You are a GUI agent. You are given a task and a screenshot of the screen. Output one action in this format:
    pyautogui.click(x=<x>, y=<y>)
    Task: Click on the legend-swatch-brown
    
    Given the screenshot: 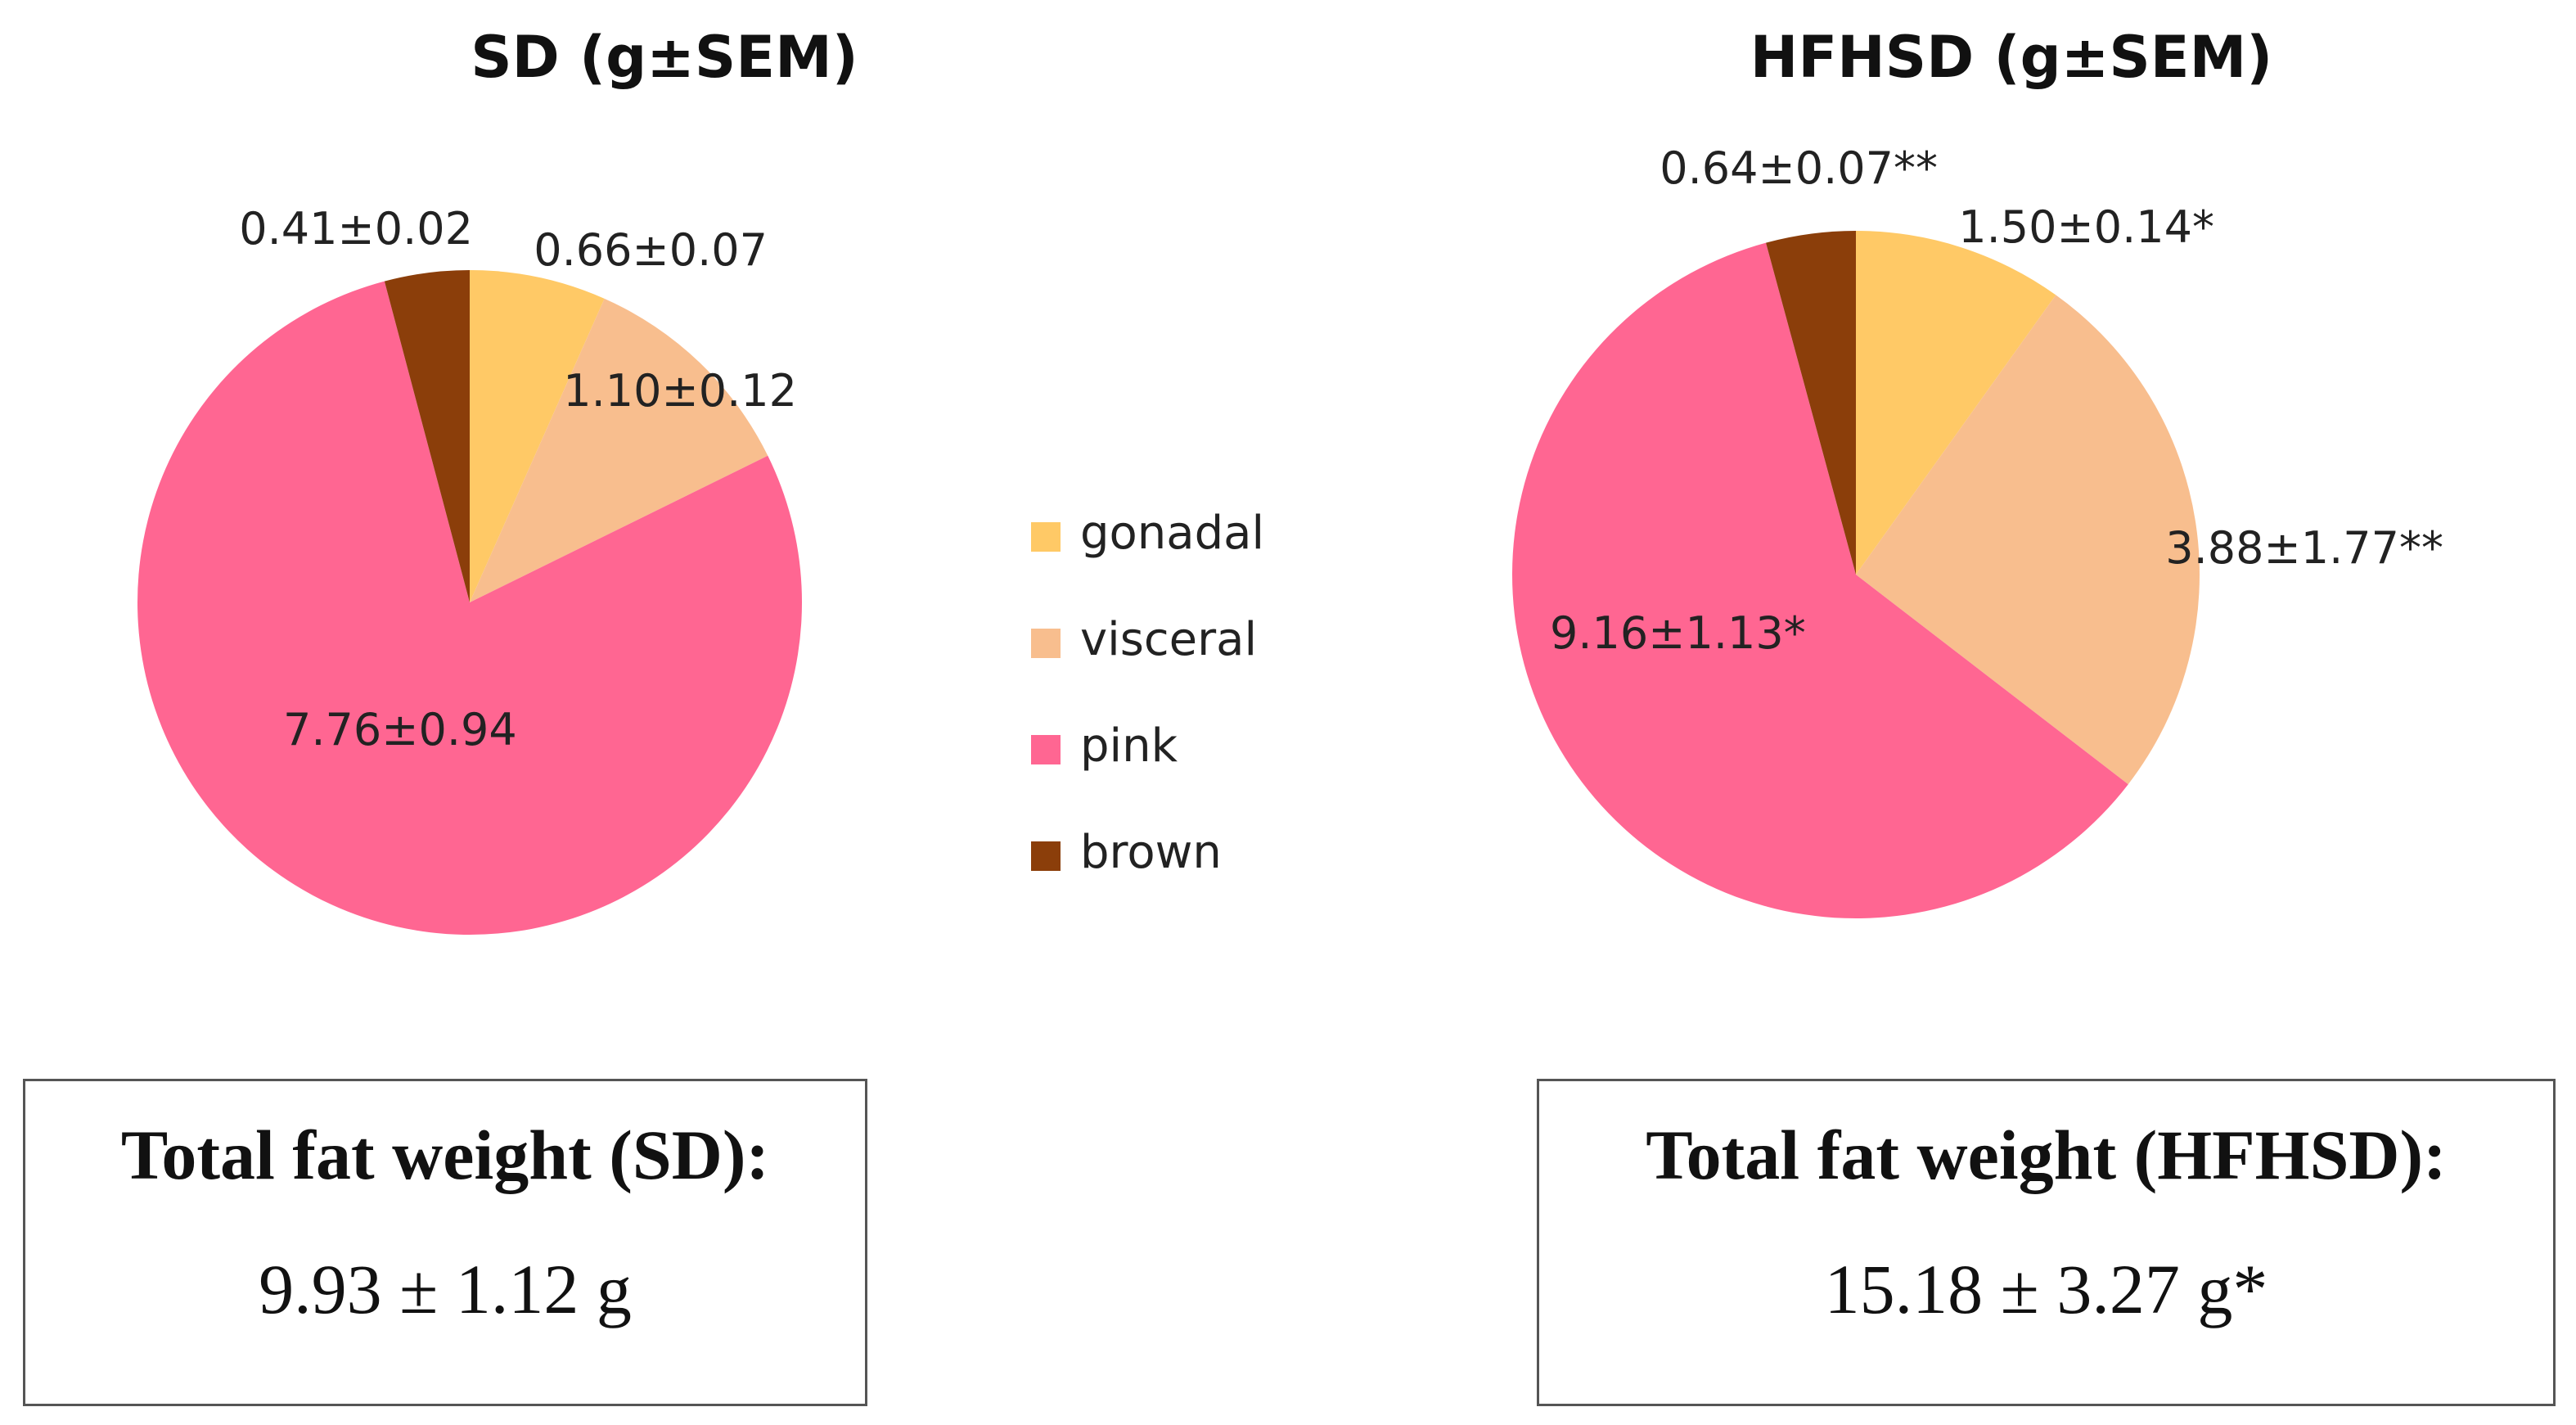 What is the action you would take?
    pyautogui.click(x=1046, y=856)
    